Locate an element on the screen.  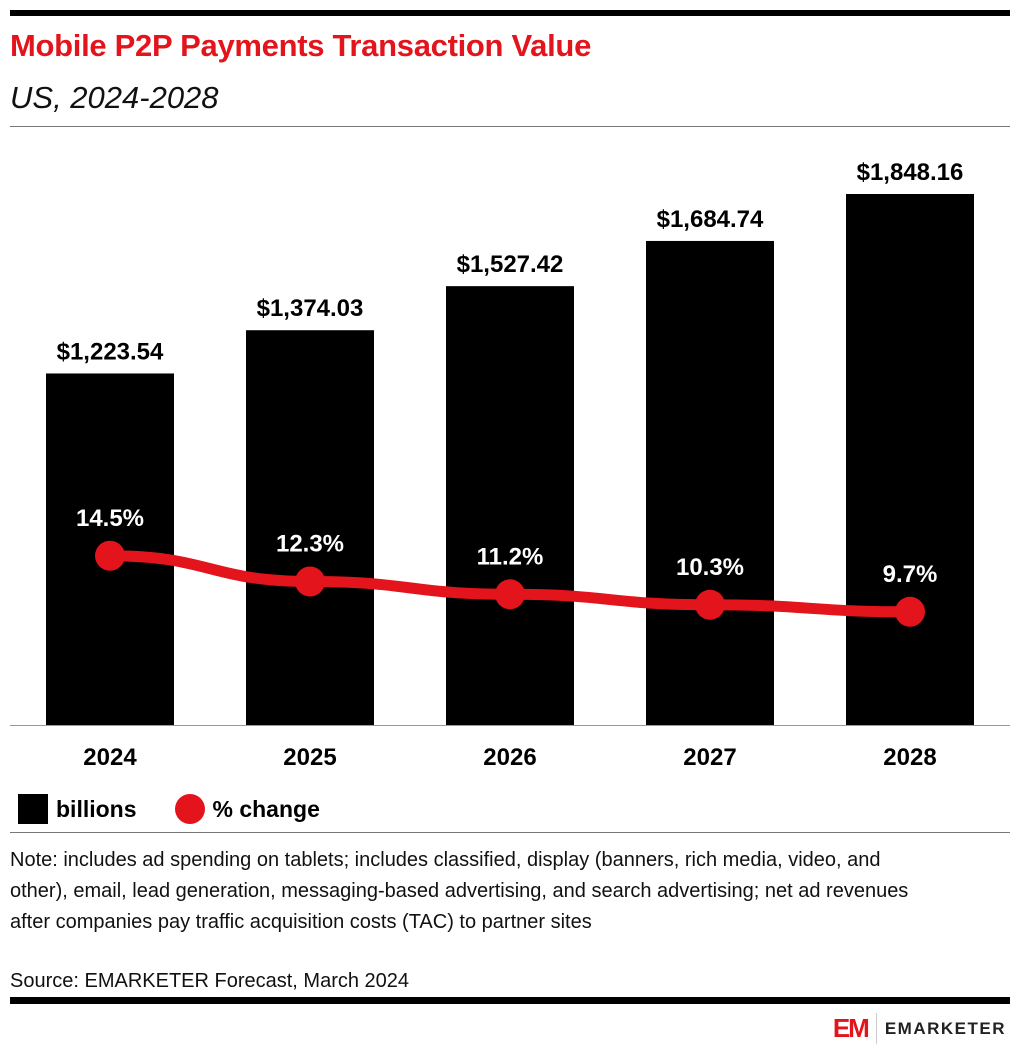
bar-value-label: $1,527.42 is located at coordinates (510, 264).